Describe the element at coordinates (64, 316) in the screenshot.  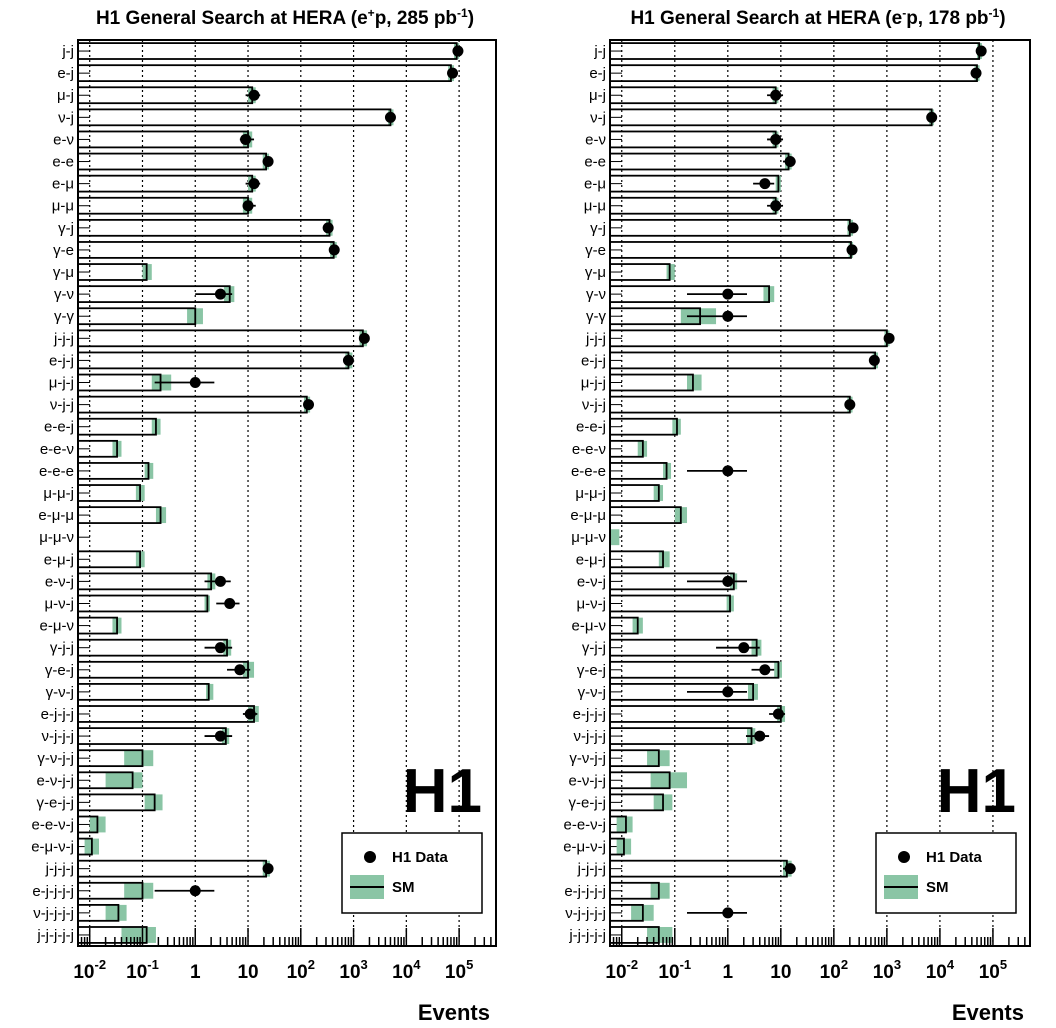
I see `category-label: γ-γ` at that location.